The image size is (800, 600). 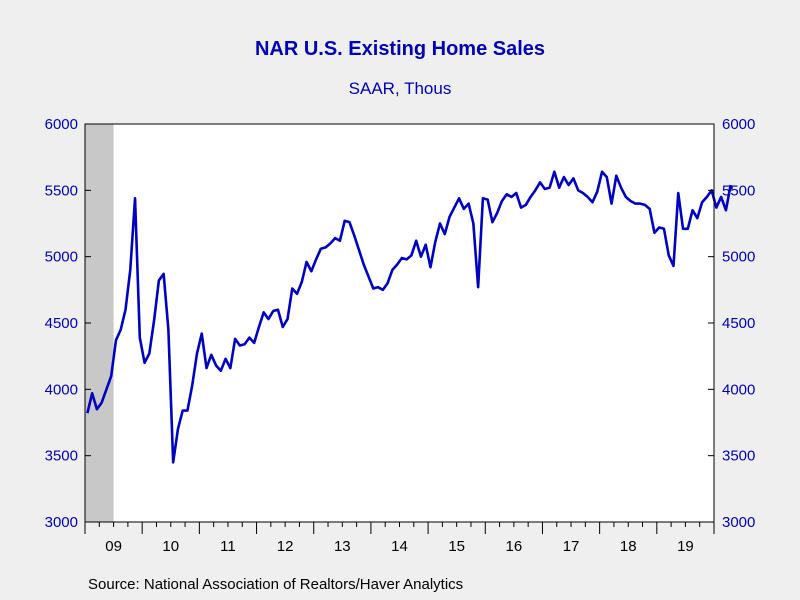 I want to click on x-tick-label: 18, so click(x=628, y=546).